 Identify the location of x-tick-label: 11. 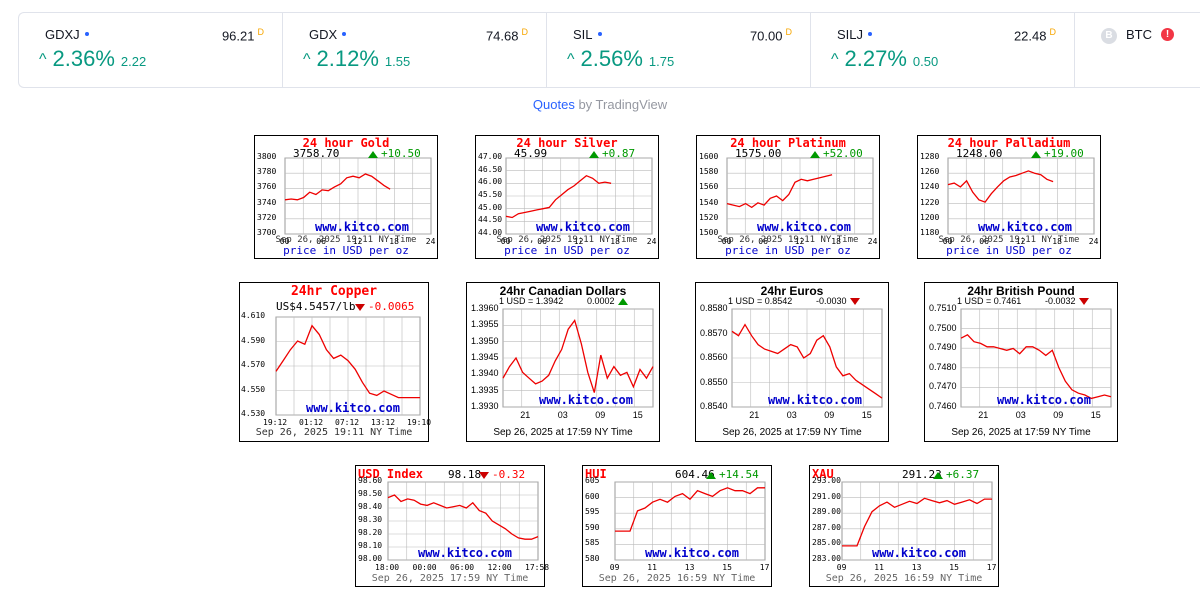
(652, 567).